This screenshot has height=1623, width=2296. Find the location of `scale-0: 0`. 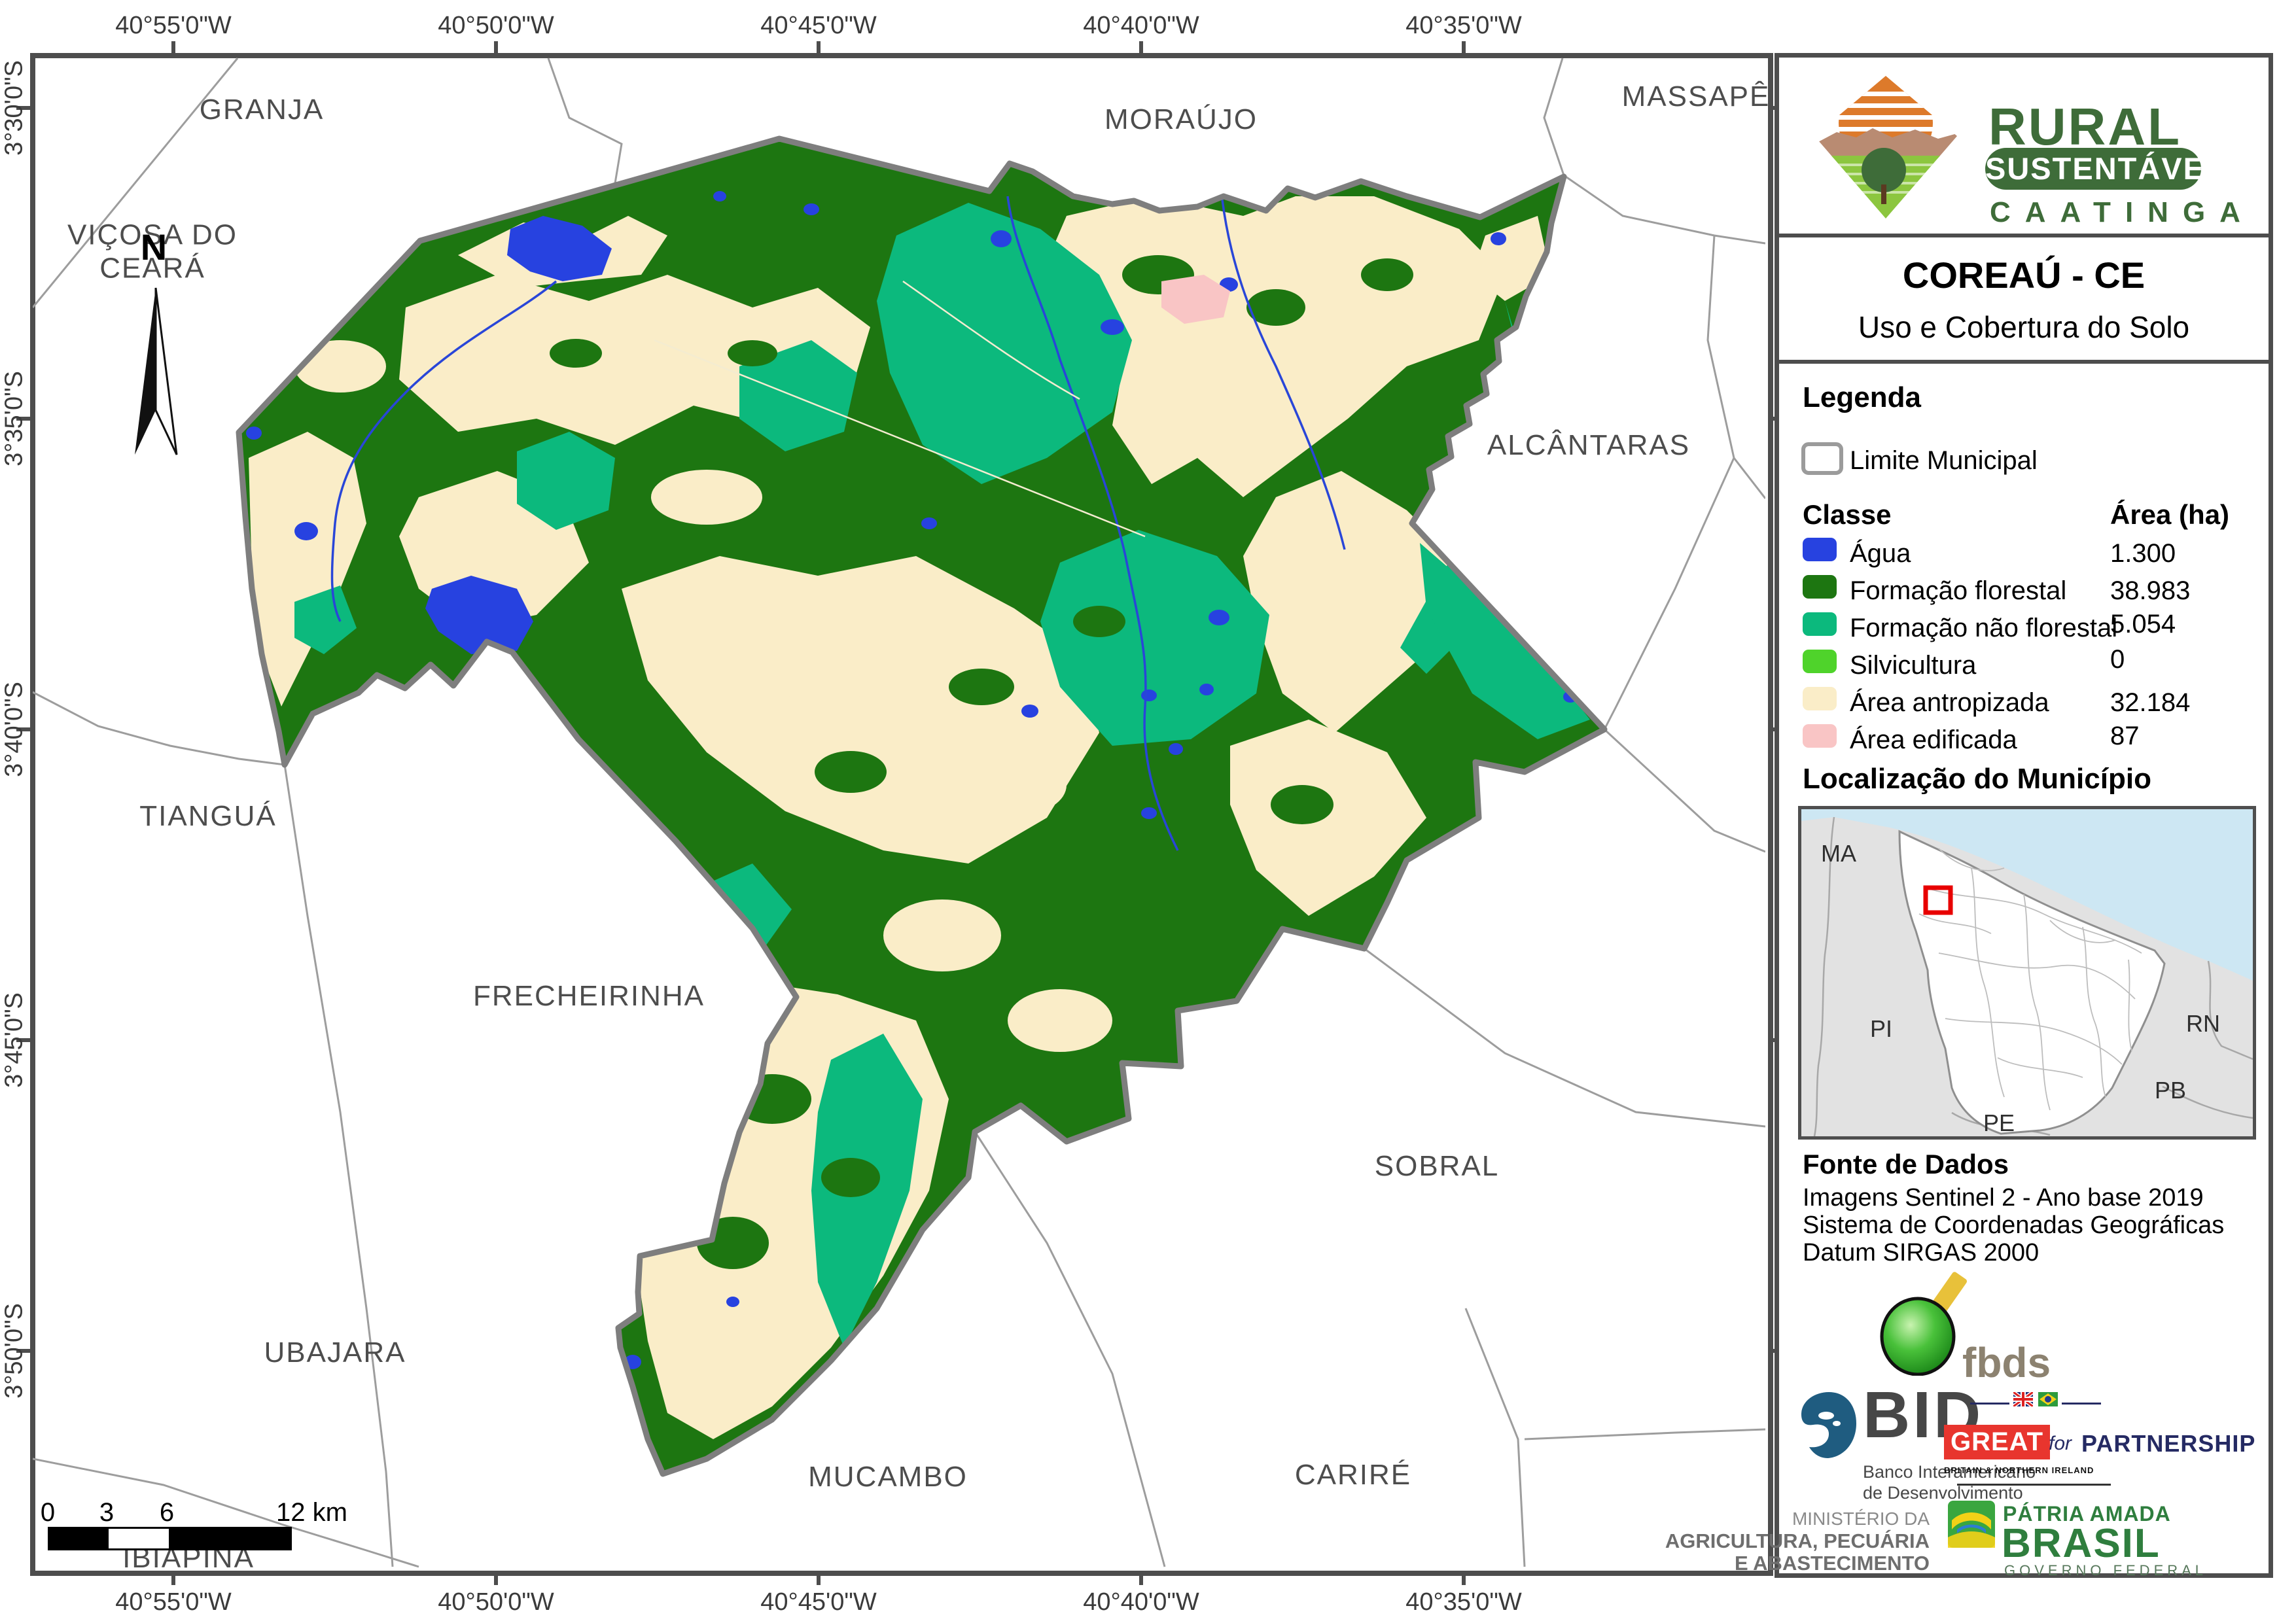

scale-0: 0 is located at coordinates (48, 1512).